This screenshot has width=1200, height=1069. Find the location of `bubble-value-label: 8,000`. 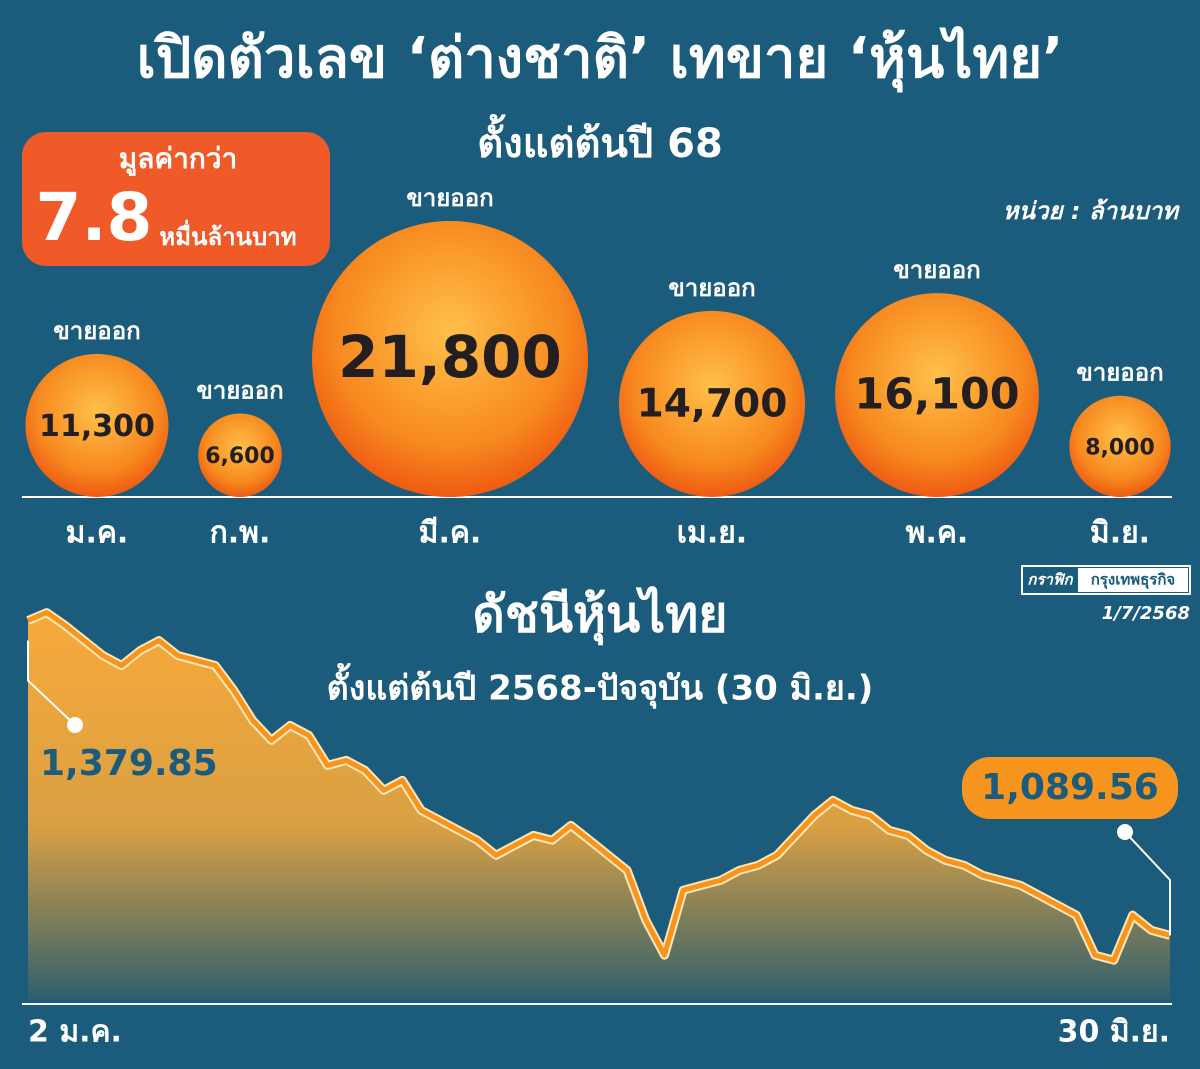

bubble-value-label: 8,000 is located at coordinates (1120, 447).